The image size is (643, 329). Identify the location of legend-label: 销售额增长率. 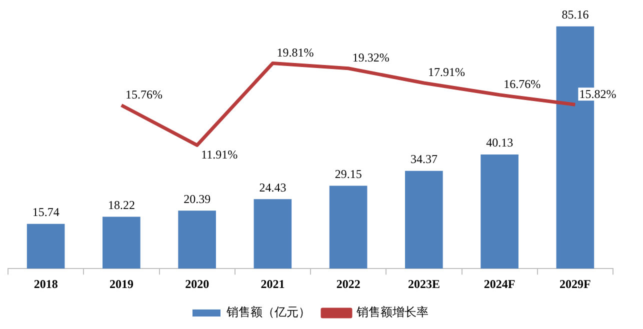
(392, 312).